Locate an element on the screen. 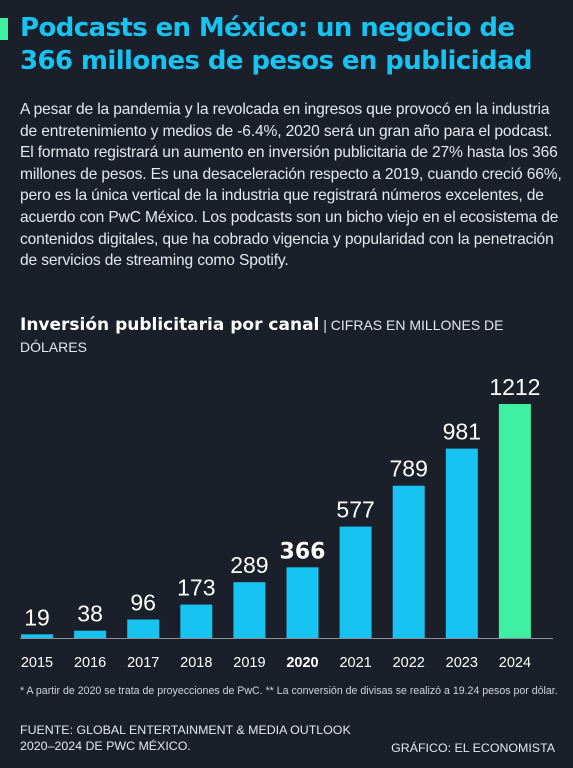  bar-2016 is located at coordinates (90, 634).